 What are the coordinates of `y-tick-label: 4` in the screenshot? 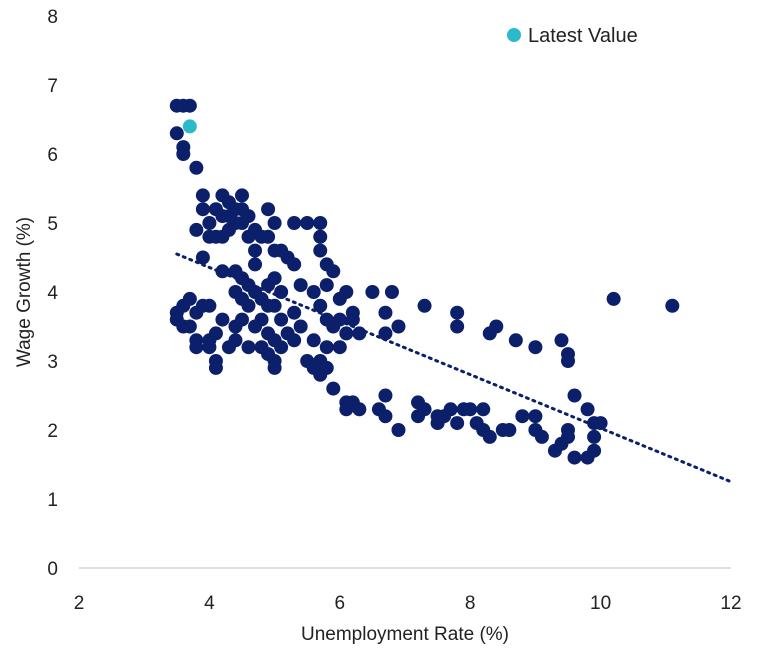 It's located at (52, 293).